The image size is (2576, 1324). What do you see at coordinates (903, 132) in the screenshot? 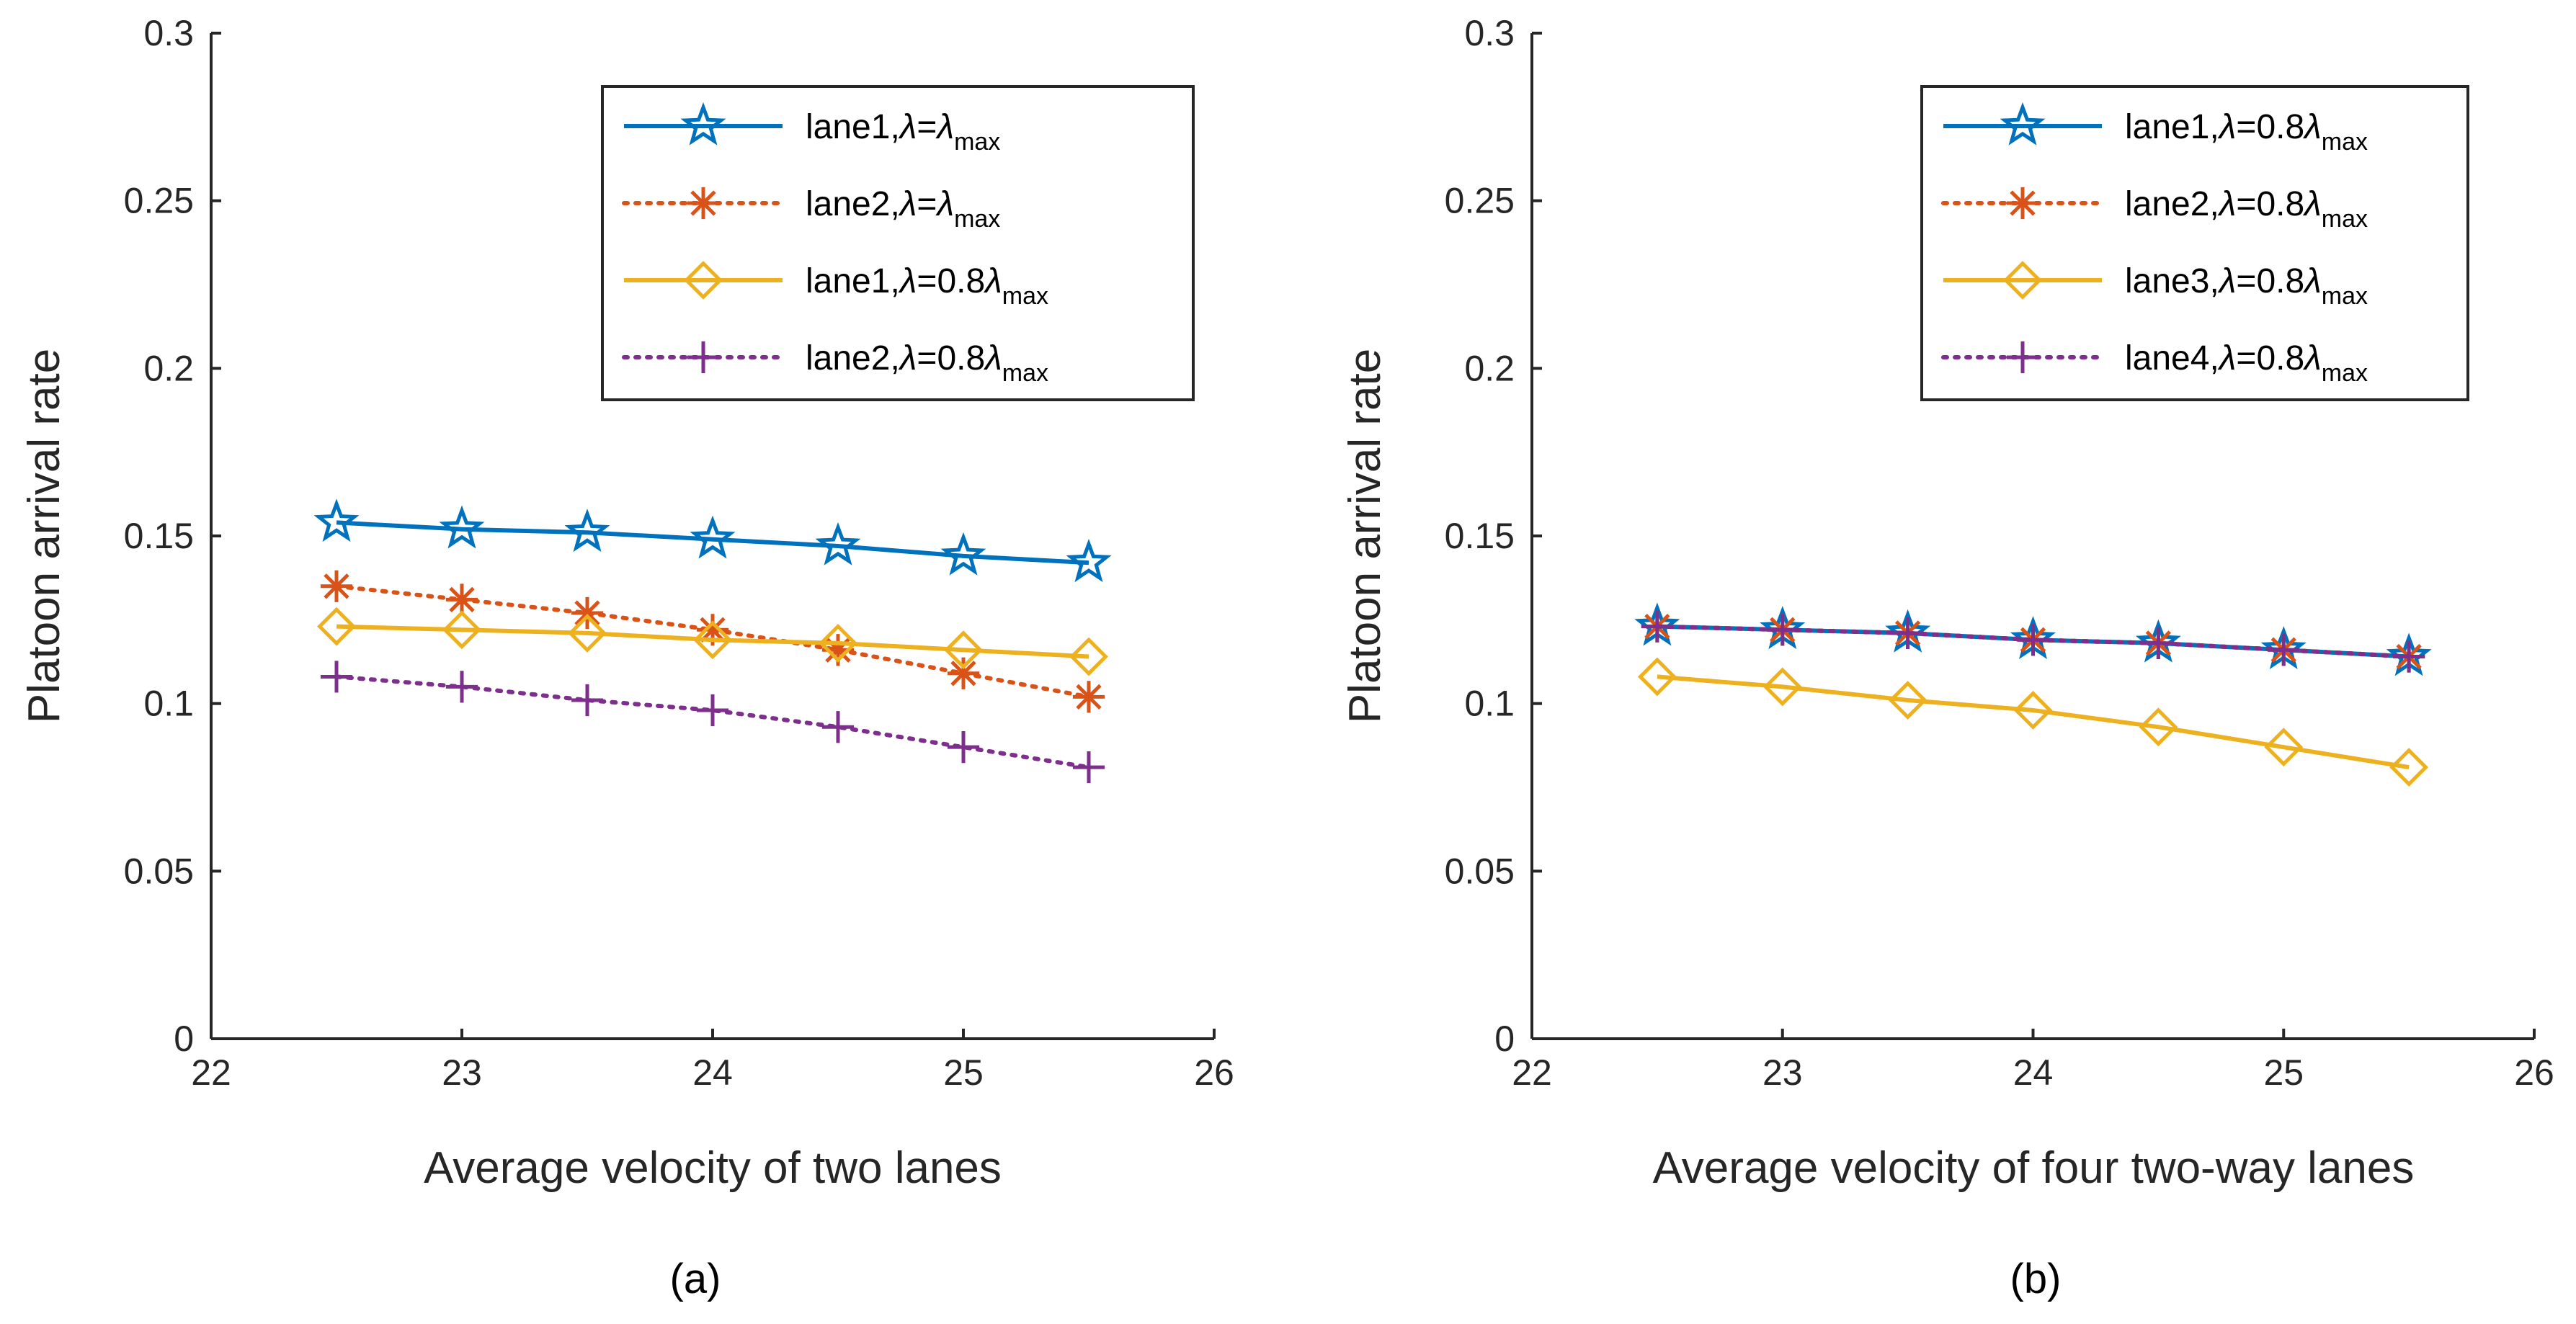
I see `legend-label: lane1,λ=λmax` at bounding box center [903, 132].